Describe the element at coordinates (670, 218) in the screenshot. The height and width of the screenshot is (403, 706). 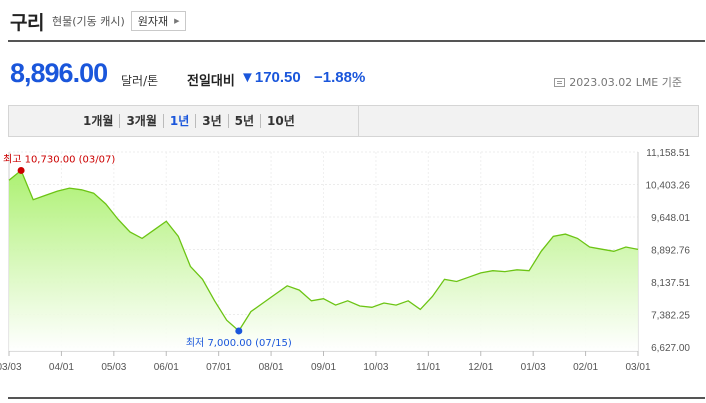
I see `y-tick-label: 9,648.01` at that location.